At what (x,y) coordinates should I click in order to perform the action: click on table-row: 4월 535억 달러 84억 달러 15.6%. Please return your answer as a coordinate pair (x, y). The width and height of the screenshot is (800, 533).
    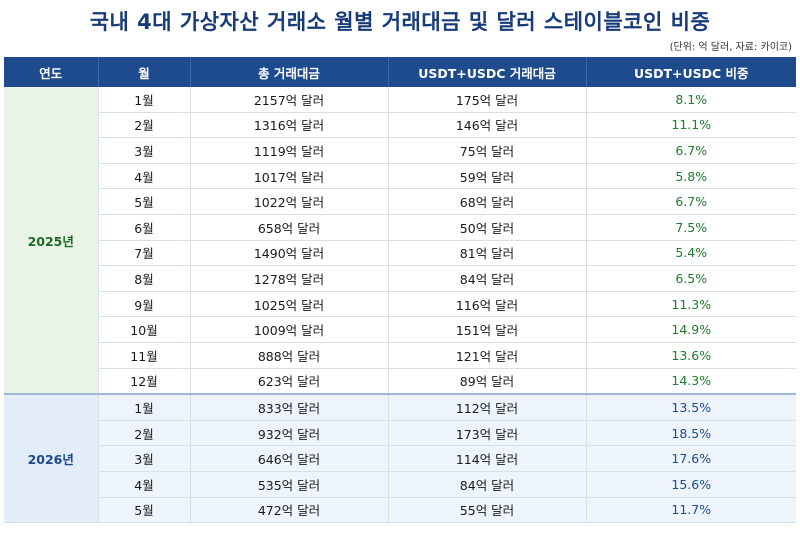
    Looking at the image, I should click on (400, 484).